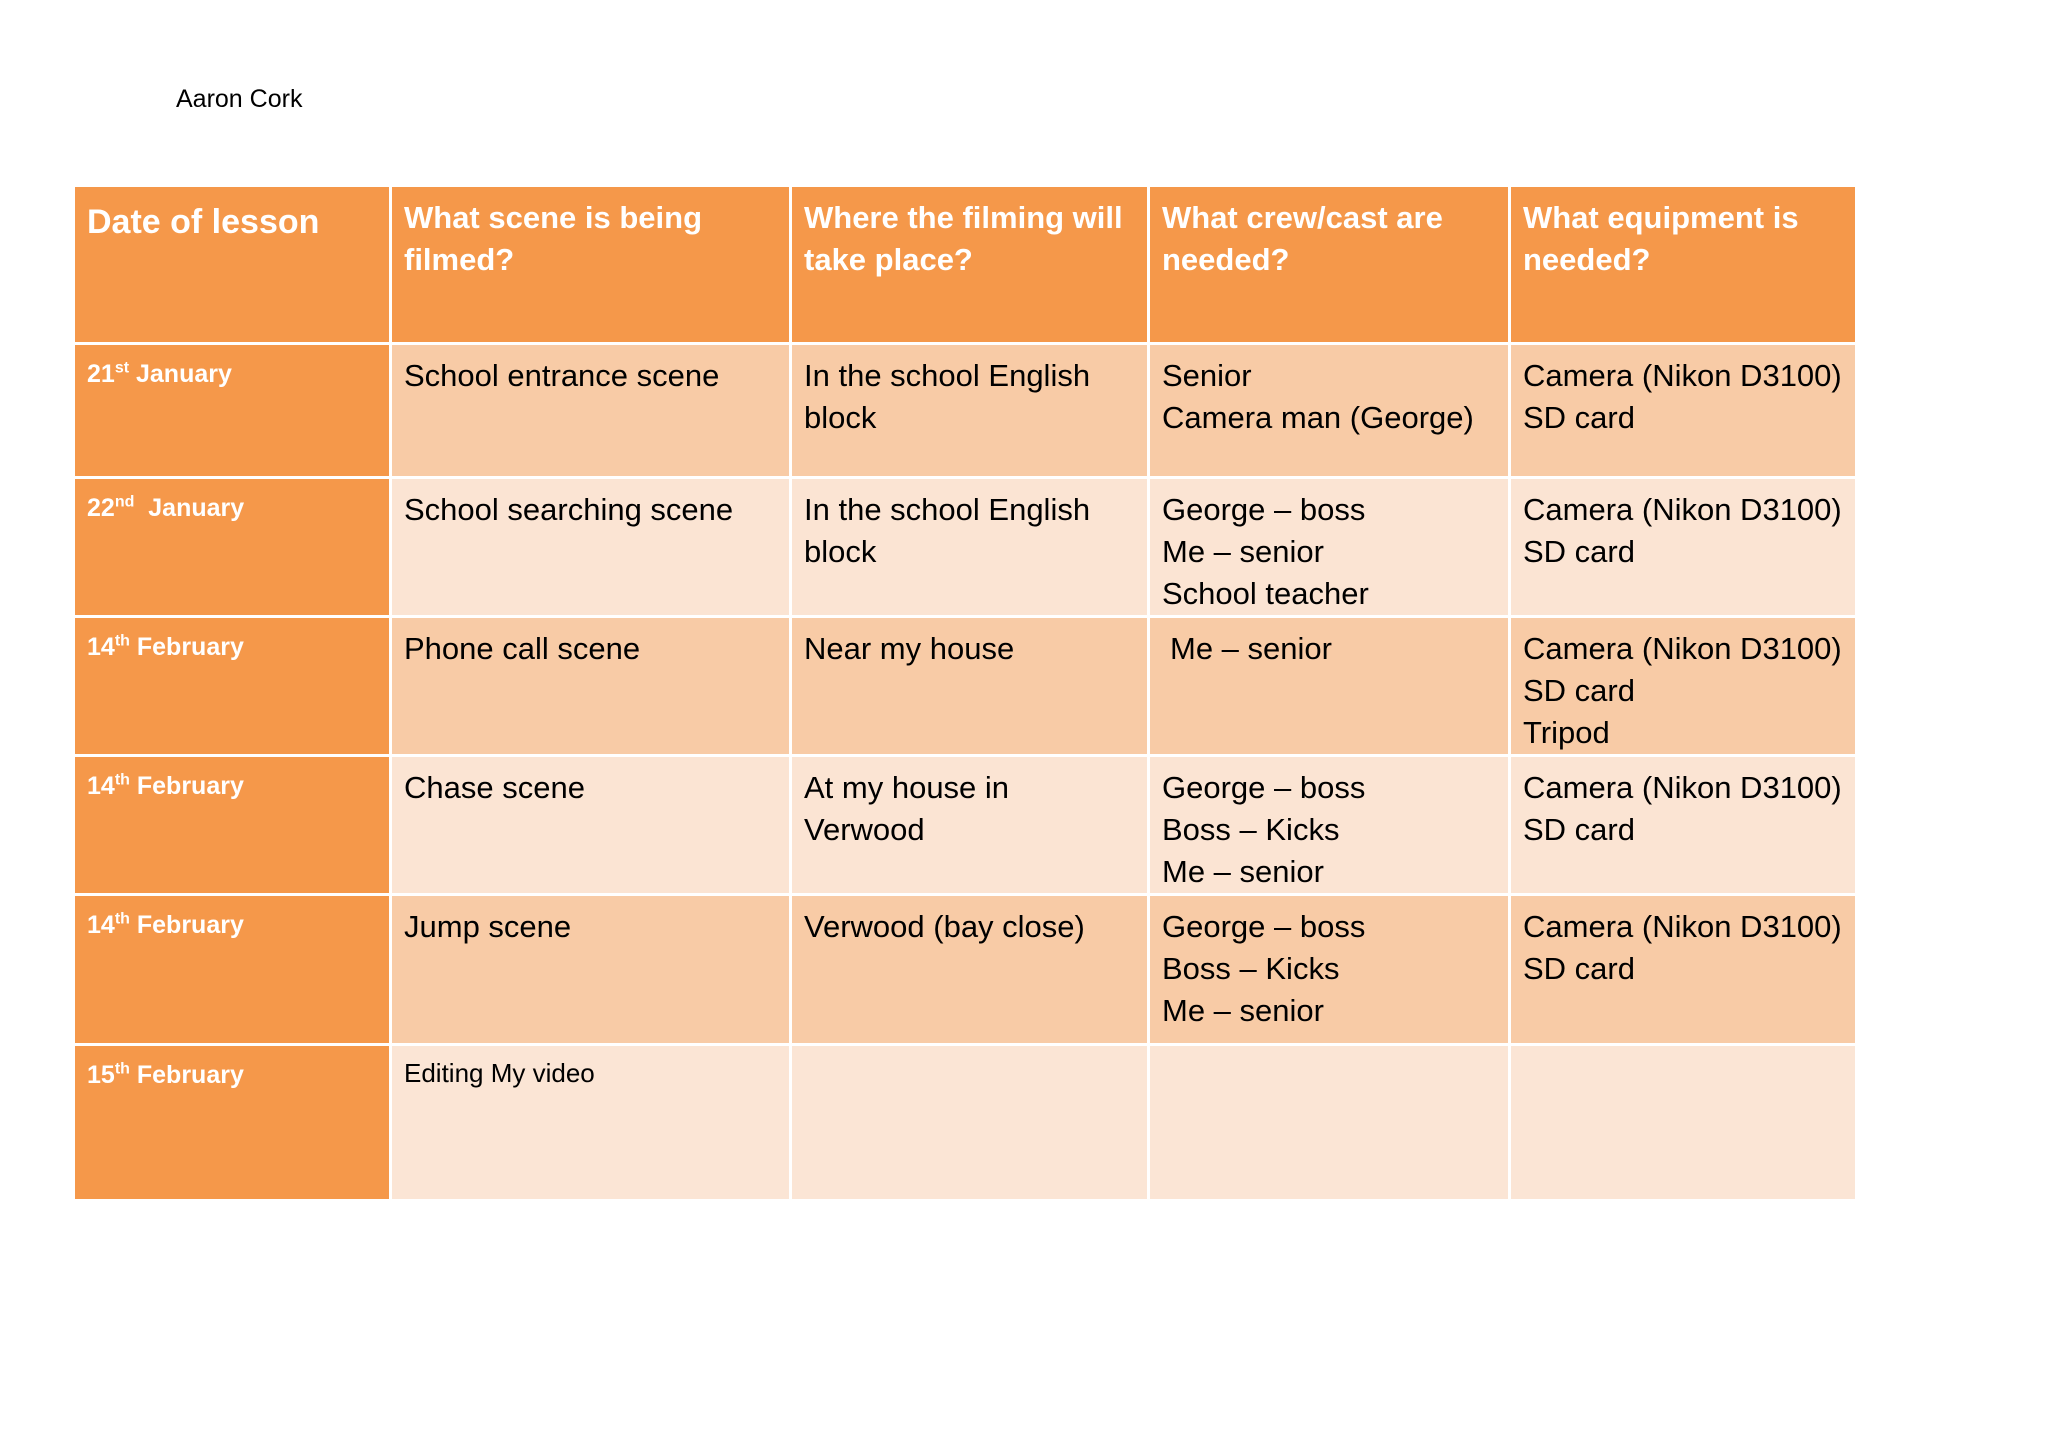 Image resolution: width=2048 pixels, height=1448 pixels. Describe the element at coordinates (232, 1122) in the screenshot. I see `date-cell: 15th February` at that location.